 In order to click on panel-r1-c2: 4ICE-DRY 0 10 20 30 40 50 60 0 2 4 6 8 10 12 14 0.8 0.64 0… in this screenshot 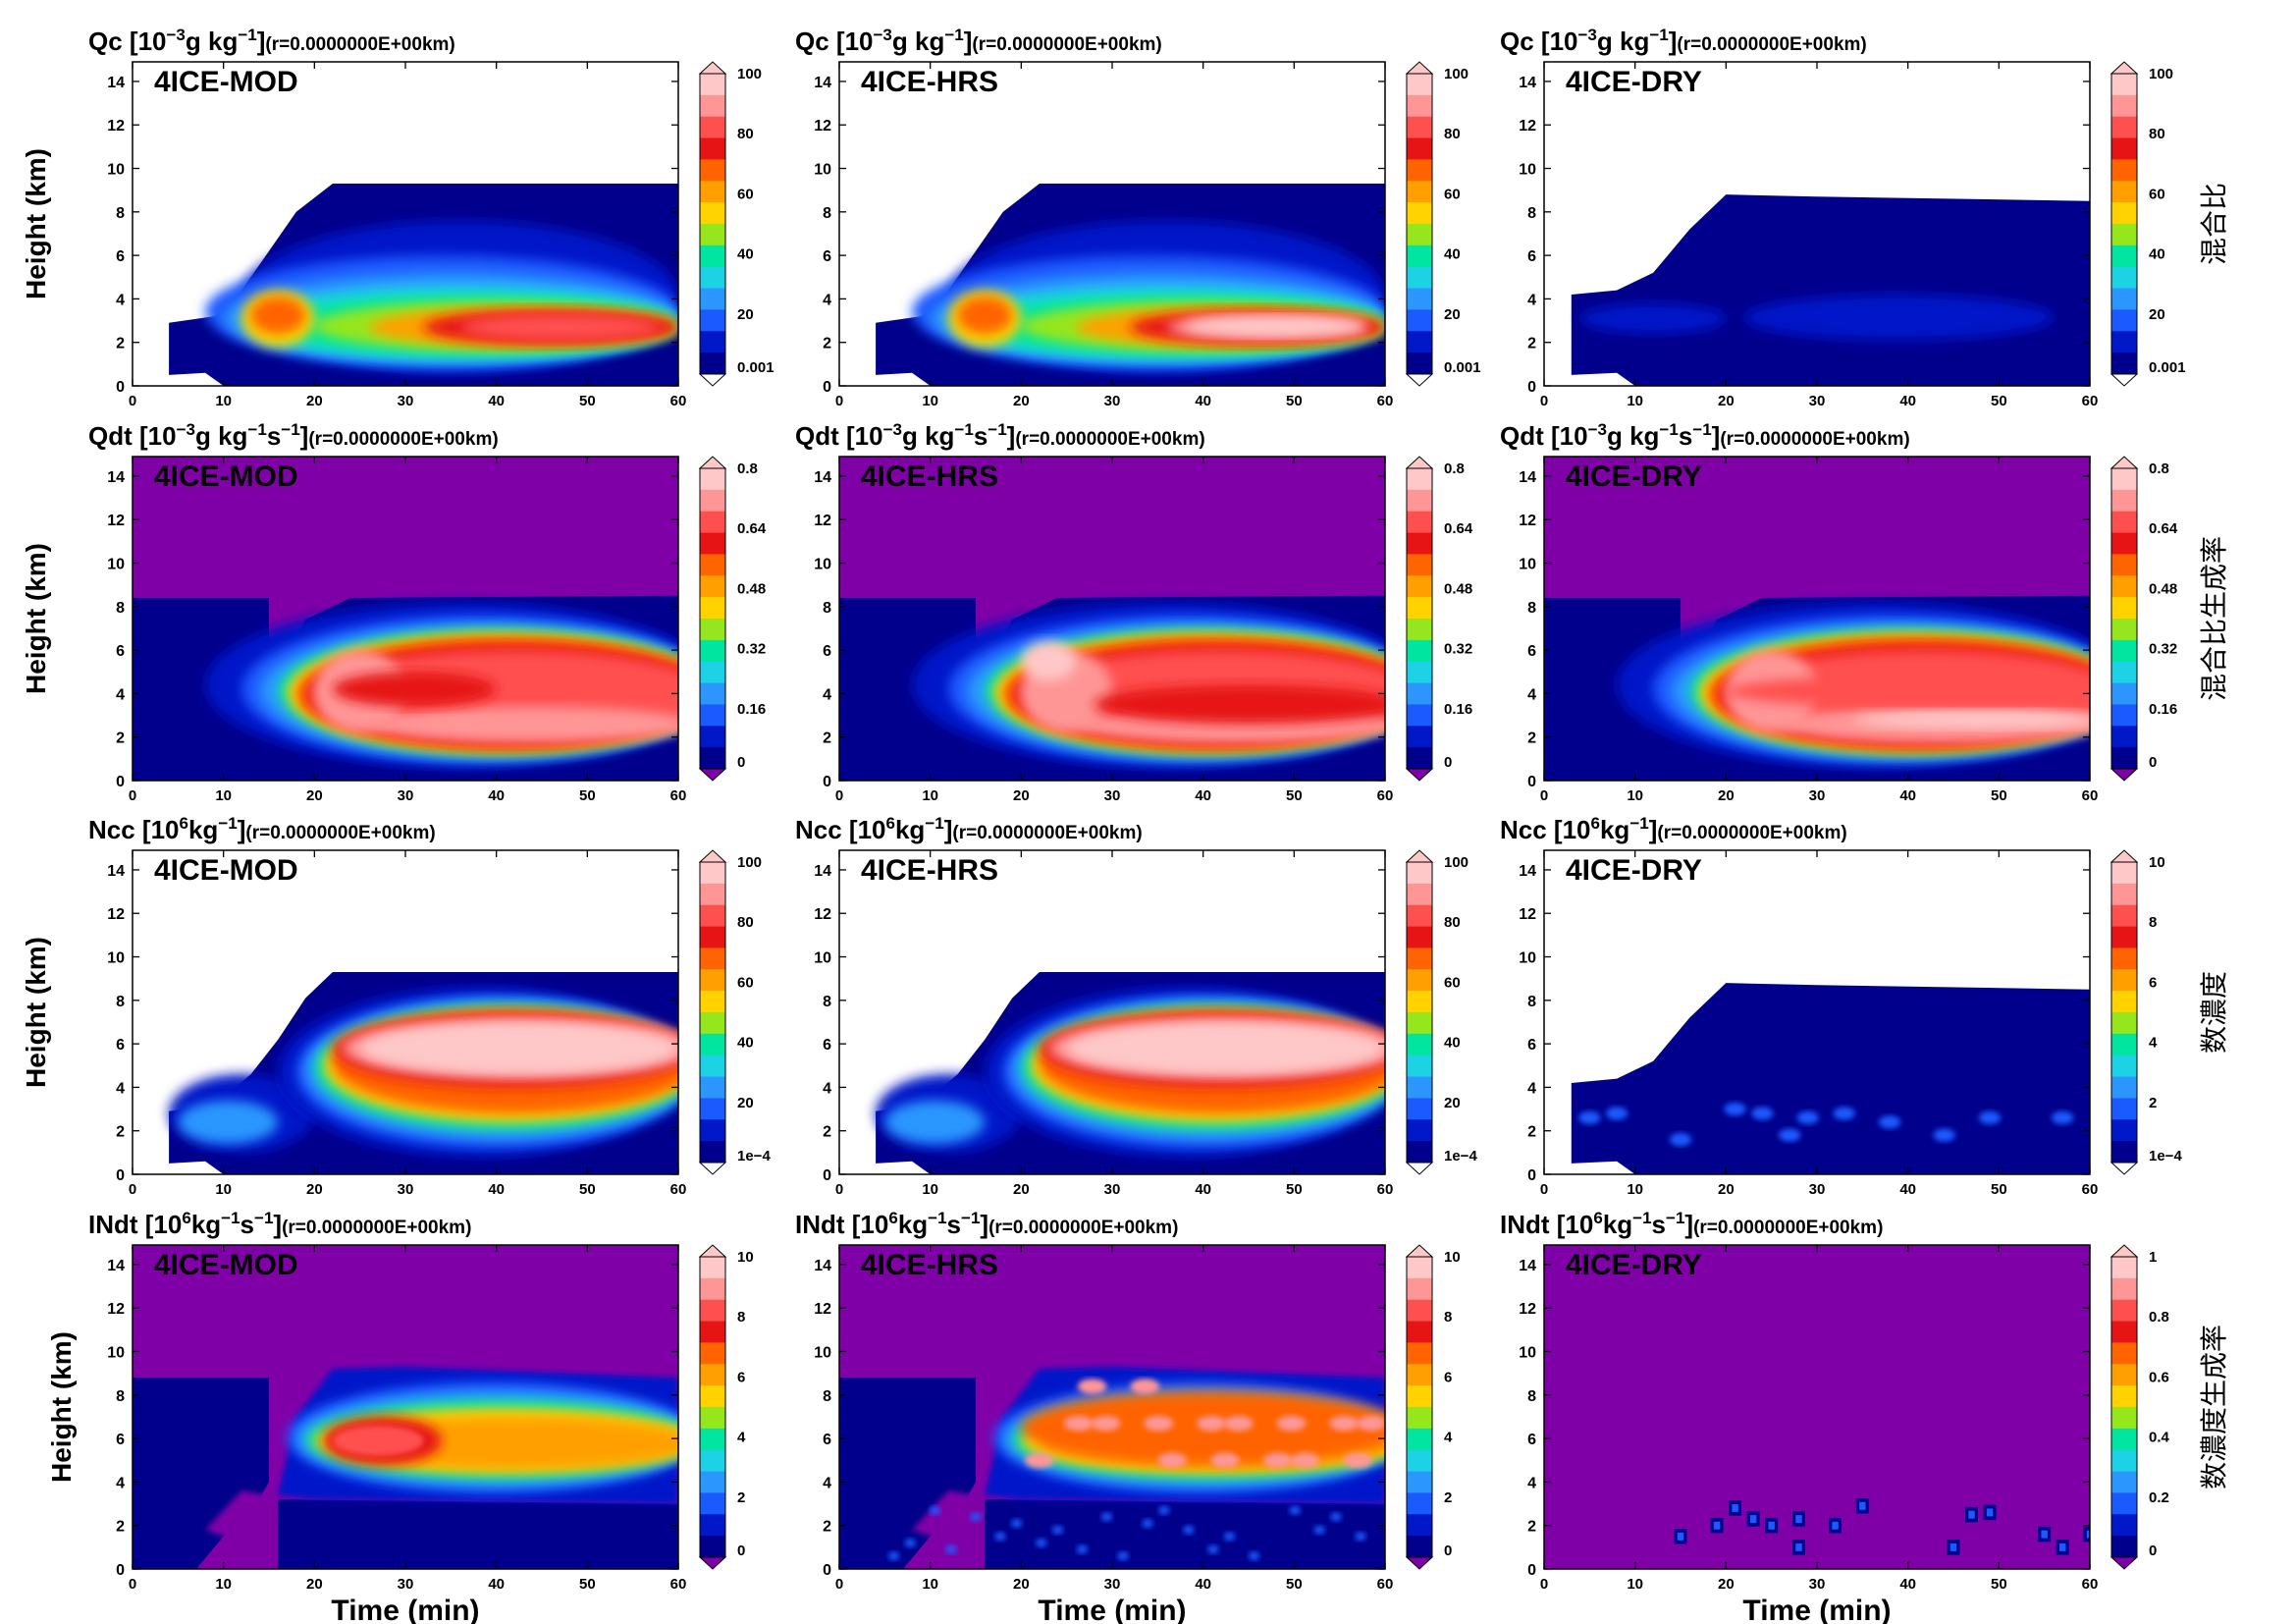, I will do `click(1839, 612)`.